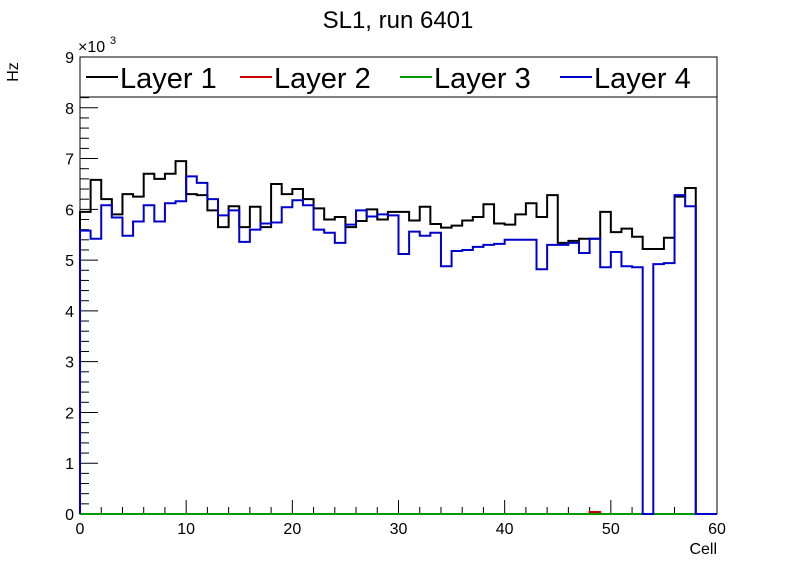 Image resolution: width=796 pixels, height=572 pixels. What do you see at coordinates (186, 529) in the screenshot?
I see `x-tick-label: 10` at bounding box center [186, 529].